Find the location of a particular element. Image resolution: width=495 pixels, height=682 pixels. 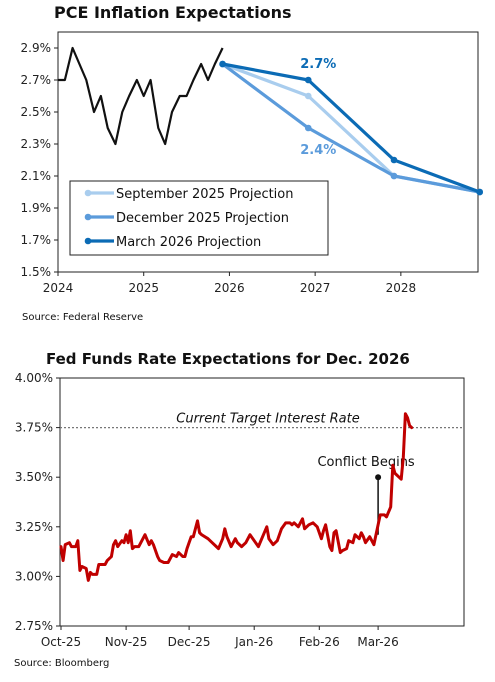

chart2-x-tick-label: Mar-26 is located at coordinates (377, 642).